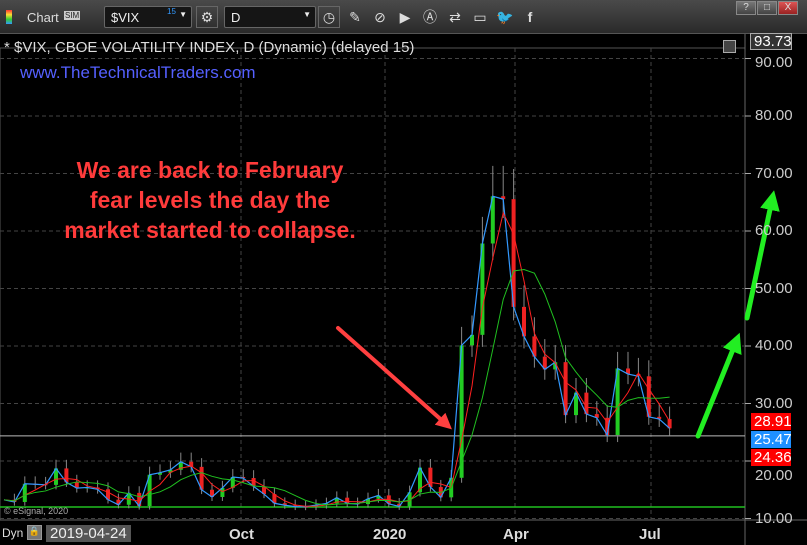 This screenshot has width=807, height=545. Describe the element at coordinates (774, 403) in the screenshot. I see `y-tick-label: 30.00` at that location.